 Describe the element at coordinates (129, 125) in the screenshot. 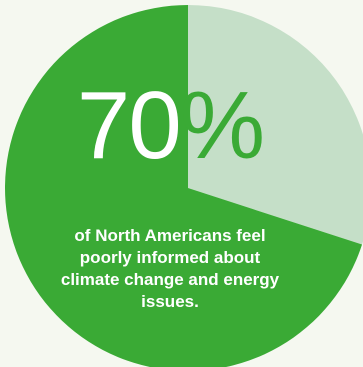

I see `stat-number: 70` at that location.